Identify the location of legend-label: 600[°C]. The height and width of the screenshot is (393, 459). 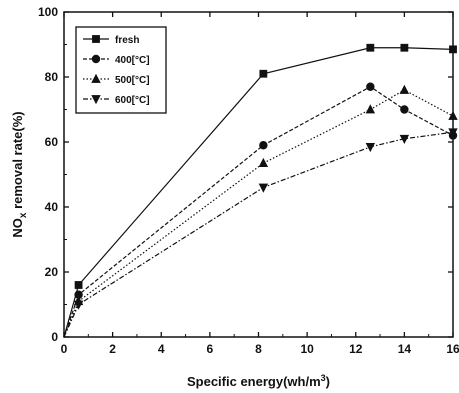
(132, 100).